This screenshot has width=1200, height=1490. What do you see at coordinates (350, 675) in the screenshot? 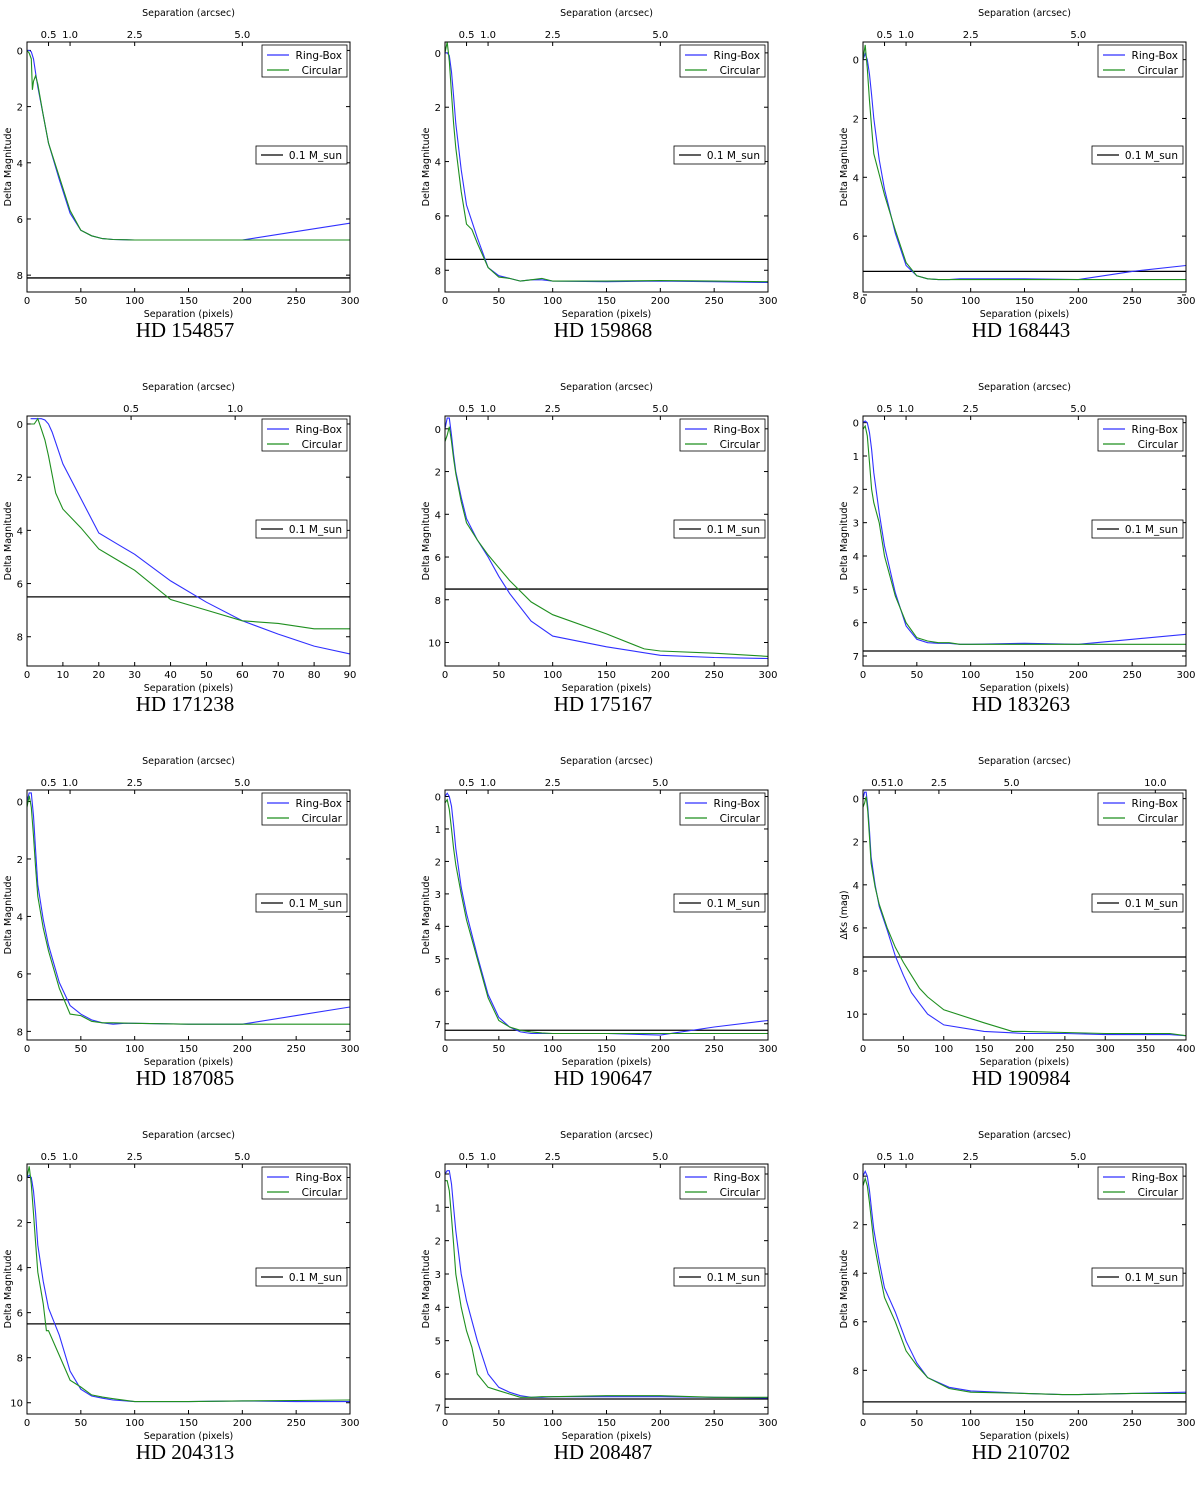
I see `x-tick-label: 90` at bounding box center [350, 675].